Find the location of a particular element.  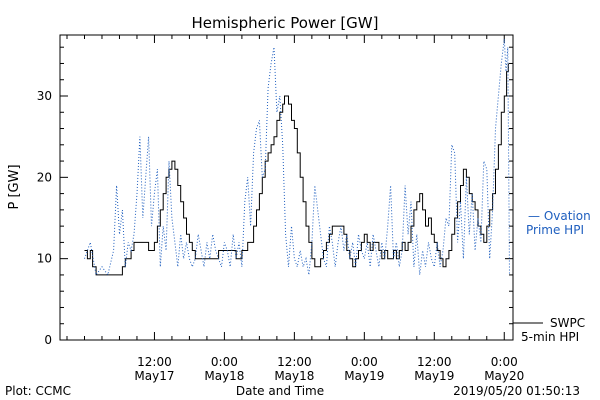

legend-ovation-line1: — Ovation is located at coordinates (559, 216).